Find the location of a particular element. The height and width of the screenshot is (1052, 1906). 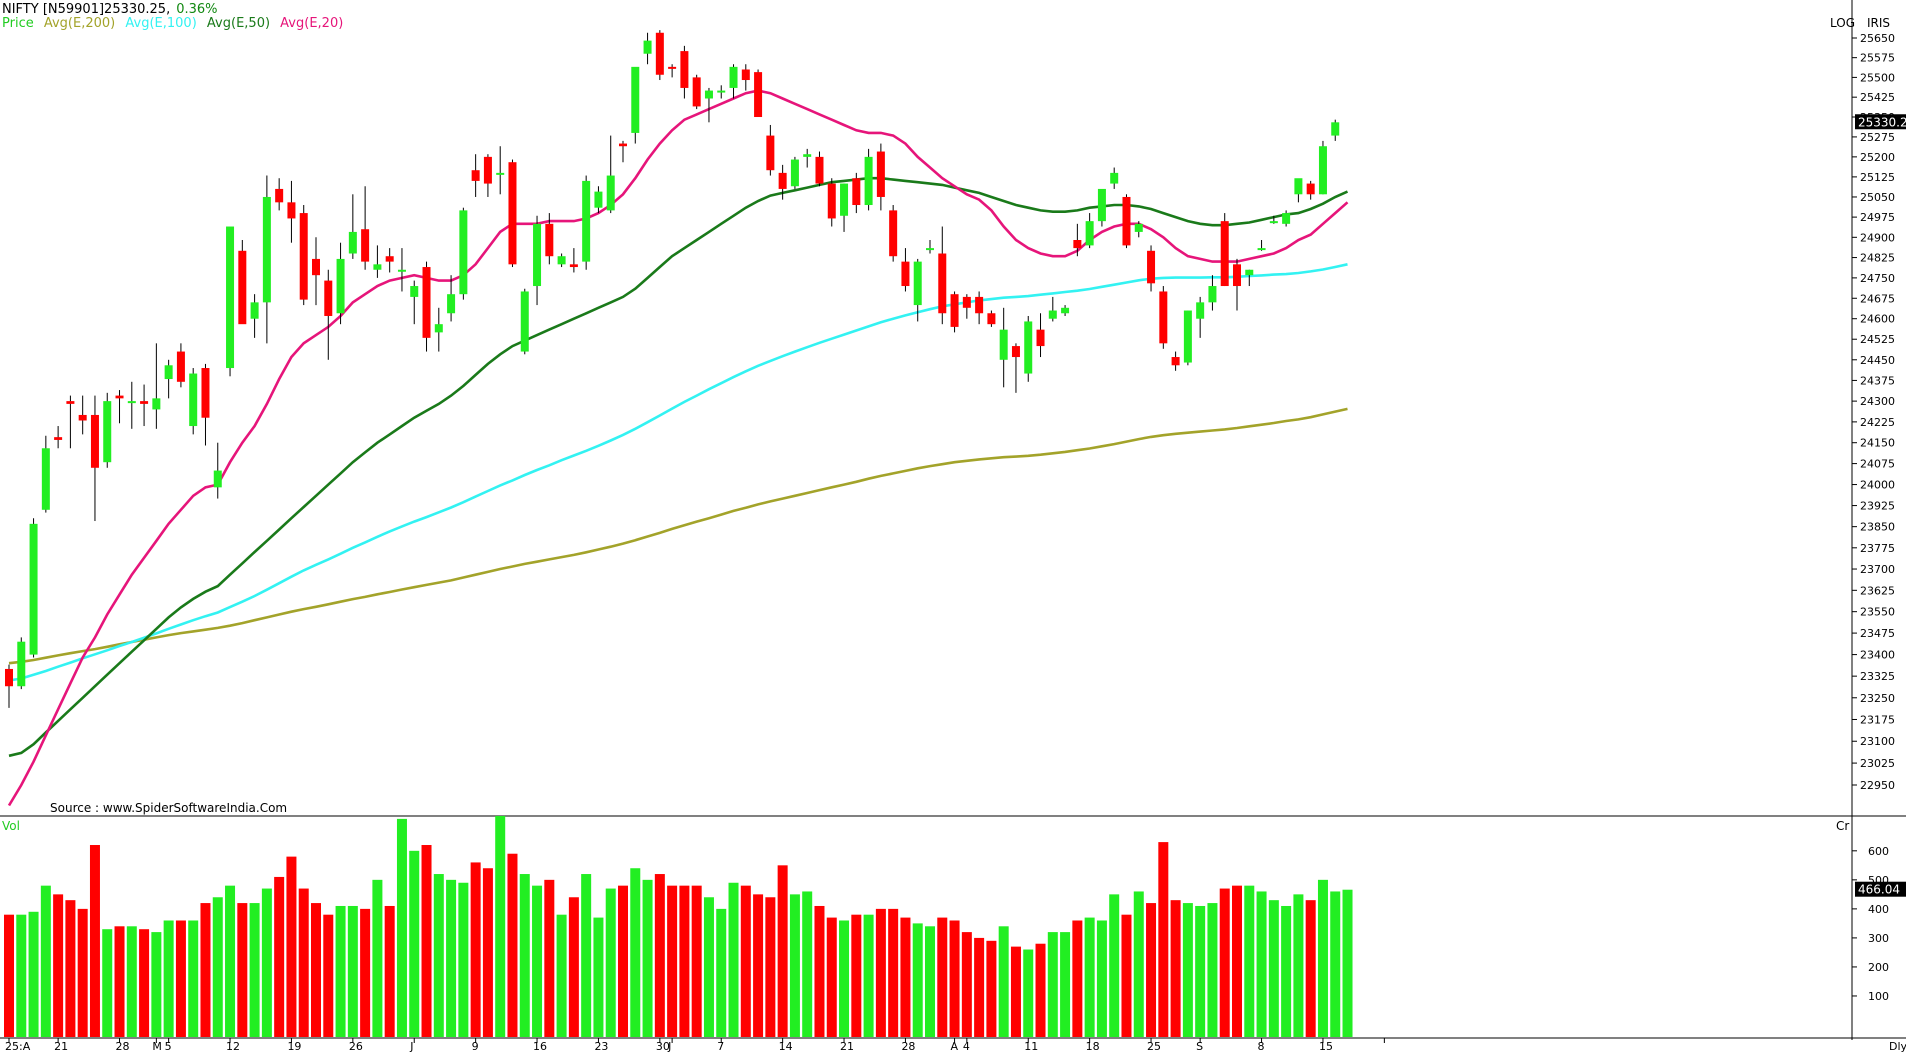

date-tick-label: Dly is located at coordinates (1897, 1046).